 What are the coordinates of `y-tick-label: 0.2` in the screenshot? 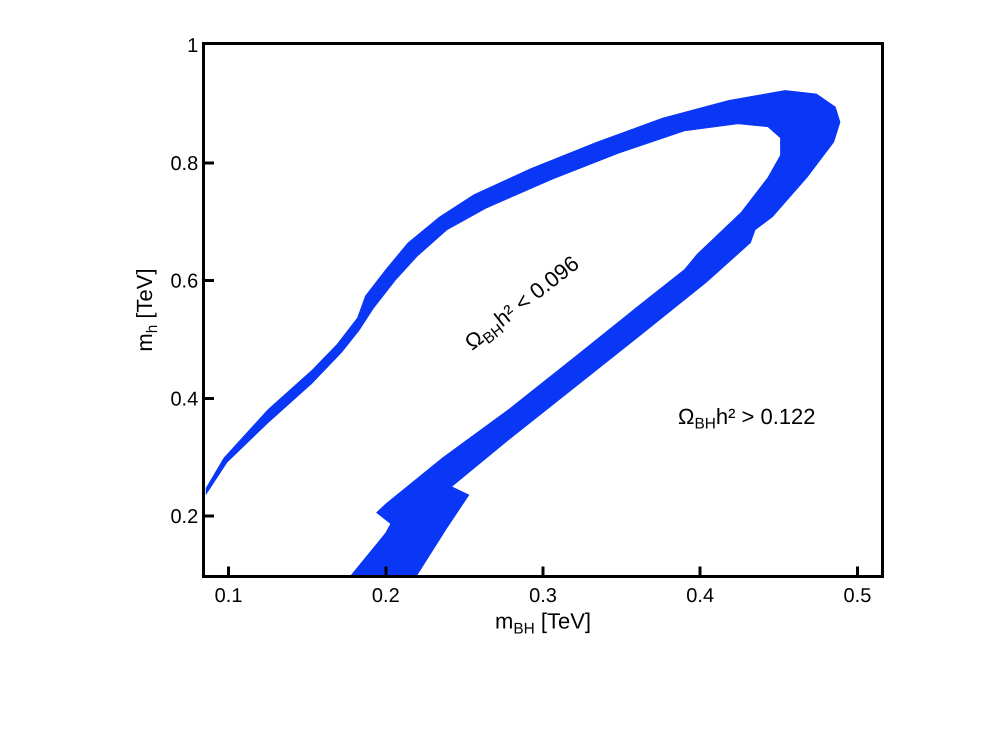 It's located at (184, 517).